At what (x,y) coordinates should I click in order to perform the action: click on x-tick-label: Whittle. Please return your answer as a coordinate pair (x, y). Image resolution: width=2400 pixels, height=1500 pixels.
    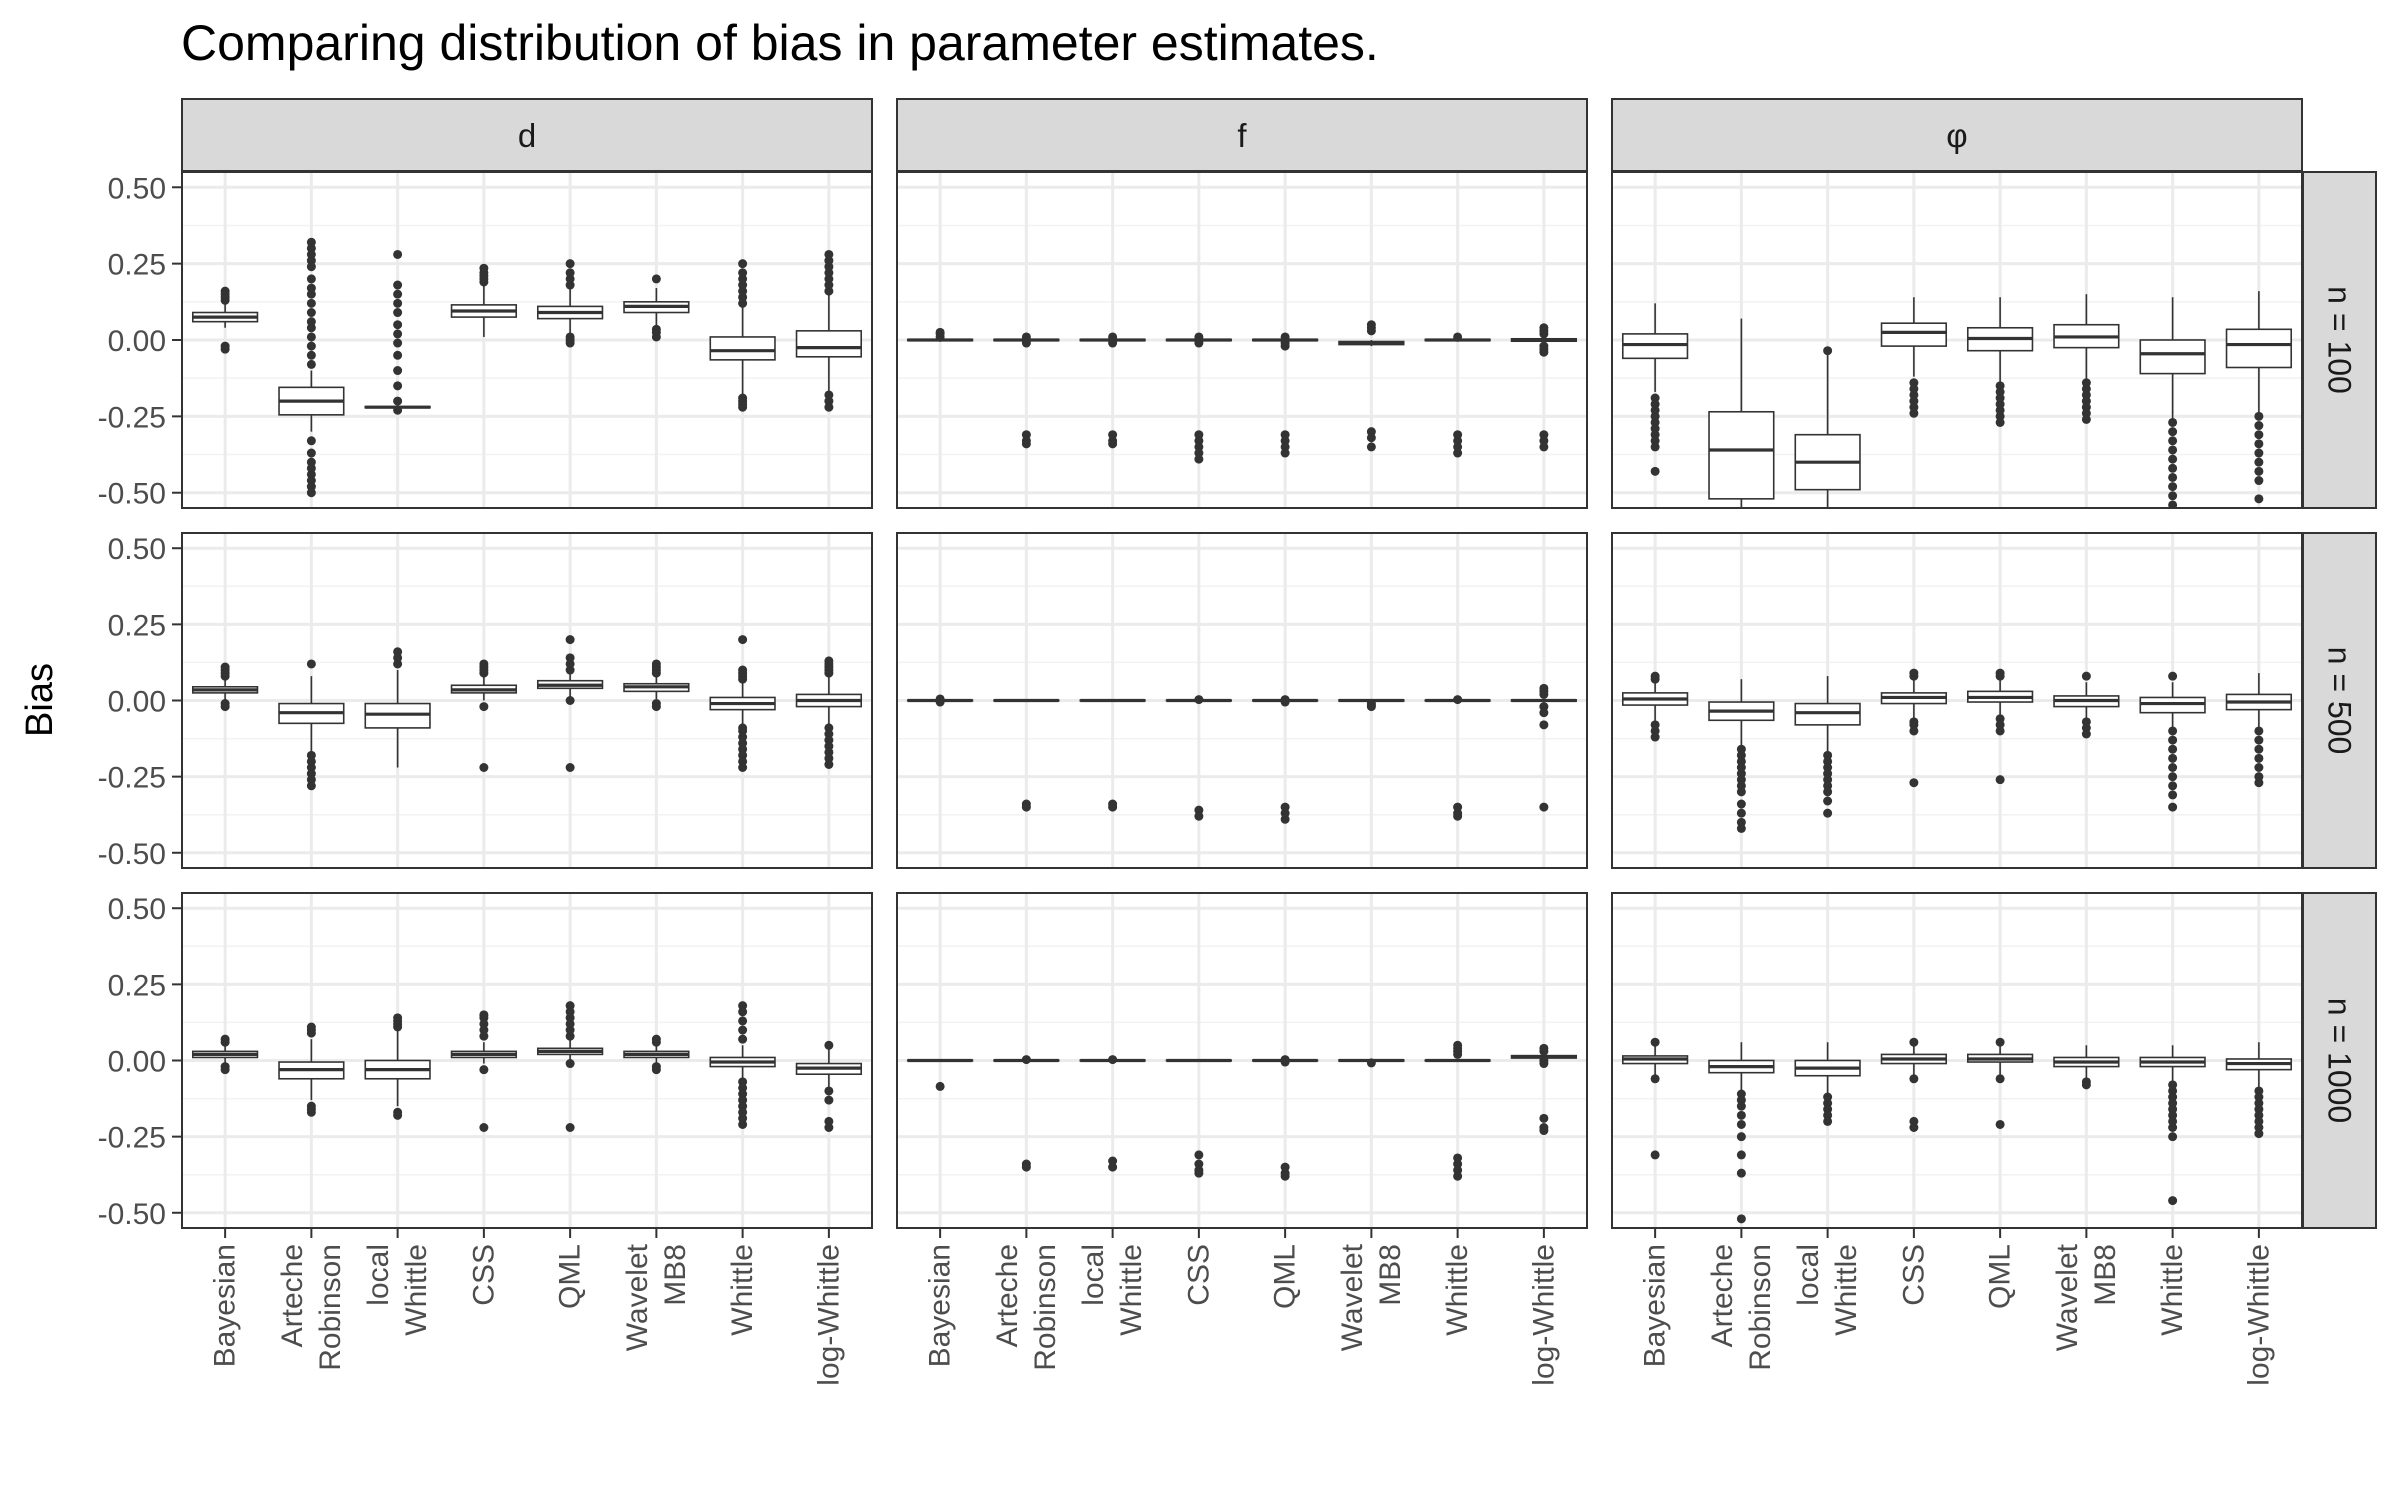
    Looking at the image, I should click on (1131, 1290).